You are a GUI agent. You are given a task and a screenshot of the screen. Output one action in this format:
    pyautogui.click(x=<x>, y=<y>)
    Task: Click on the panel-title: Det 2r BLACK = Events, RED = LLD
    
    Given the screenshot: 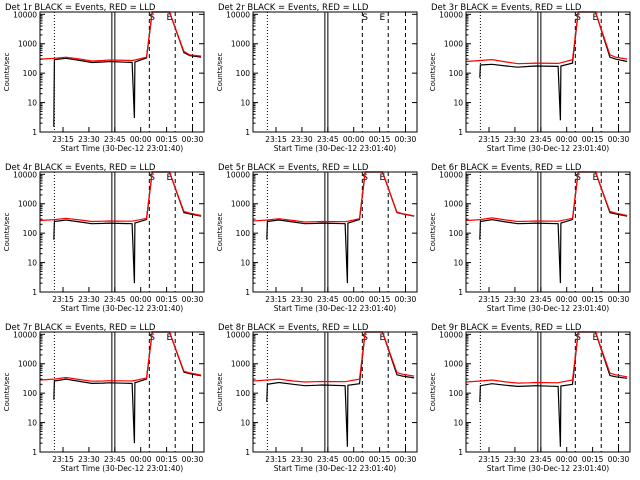 What is the action you would take?
    pyautogui.click(x=293, y=8)
    